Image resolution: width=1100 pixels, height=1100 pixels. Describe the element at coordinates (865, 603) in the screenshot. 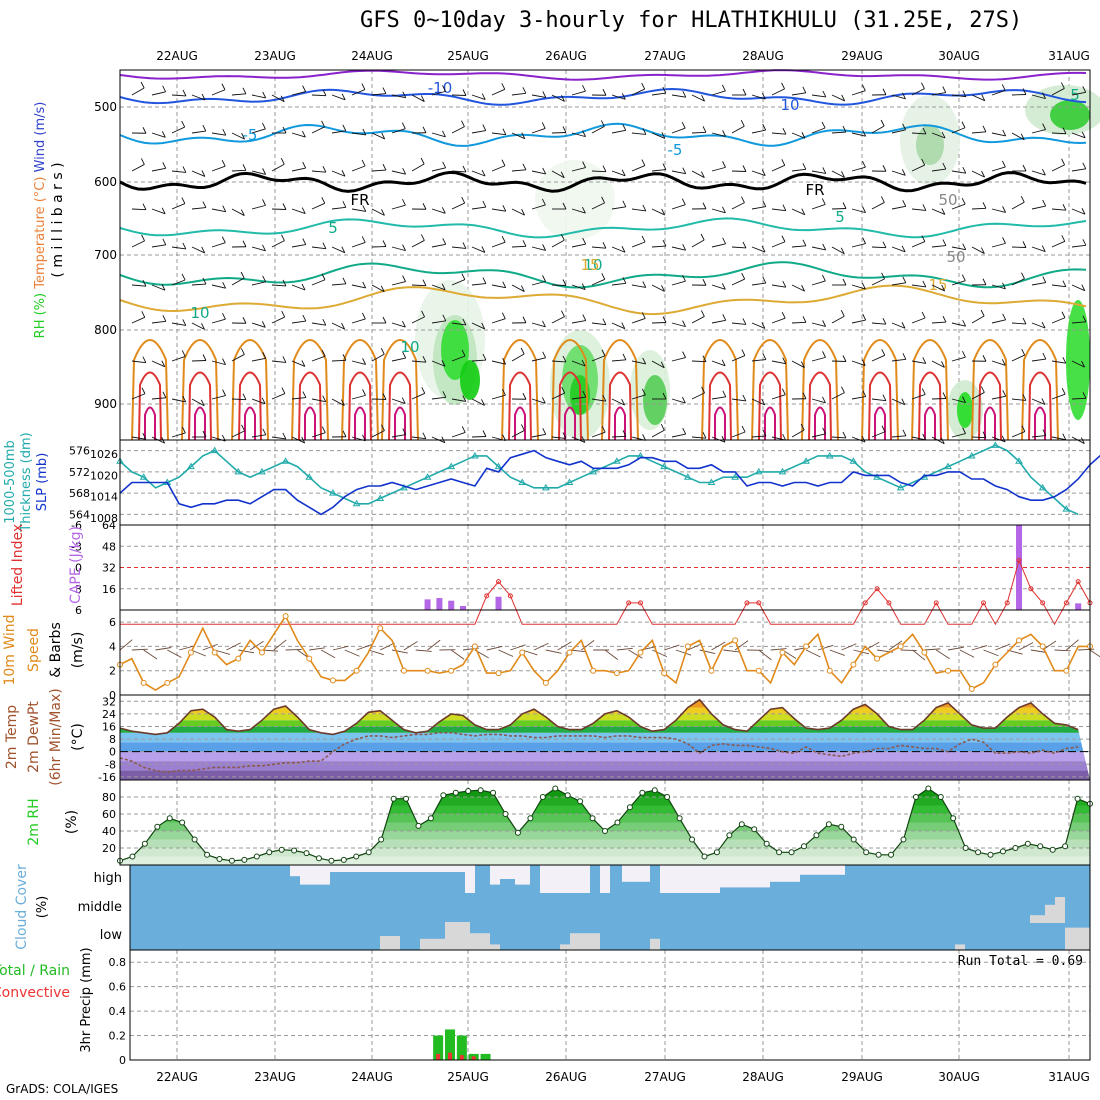

I see `lifted-marker` at that location.